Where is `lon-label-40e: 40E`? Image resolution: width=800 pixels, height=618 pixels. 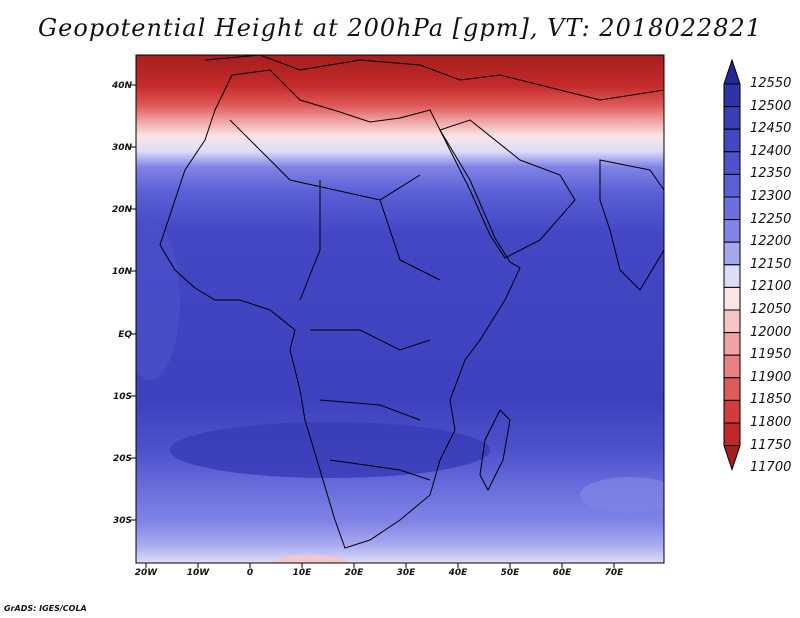
lon-label-40e: 40E is located at coordinates (458, 573).